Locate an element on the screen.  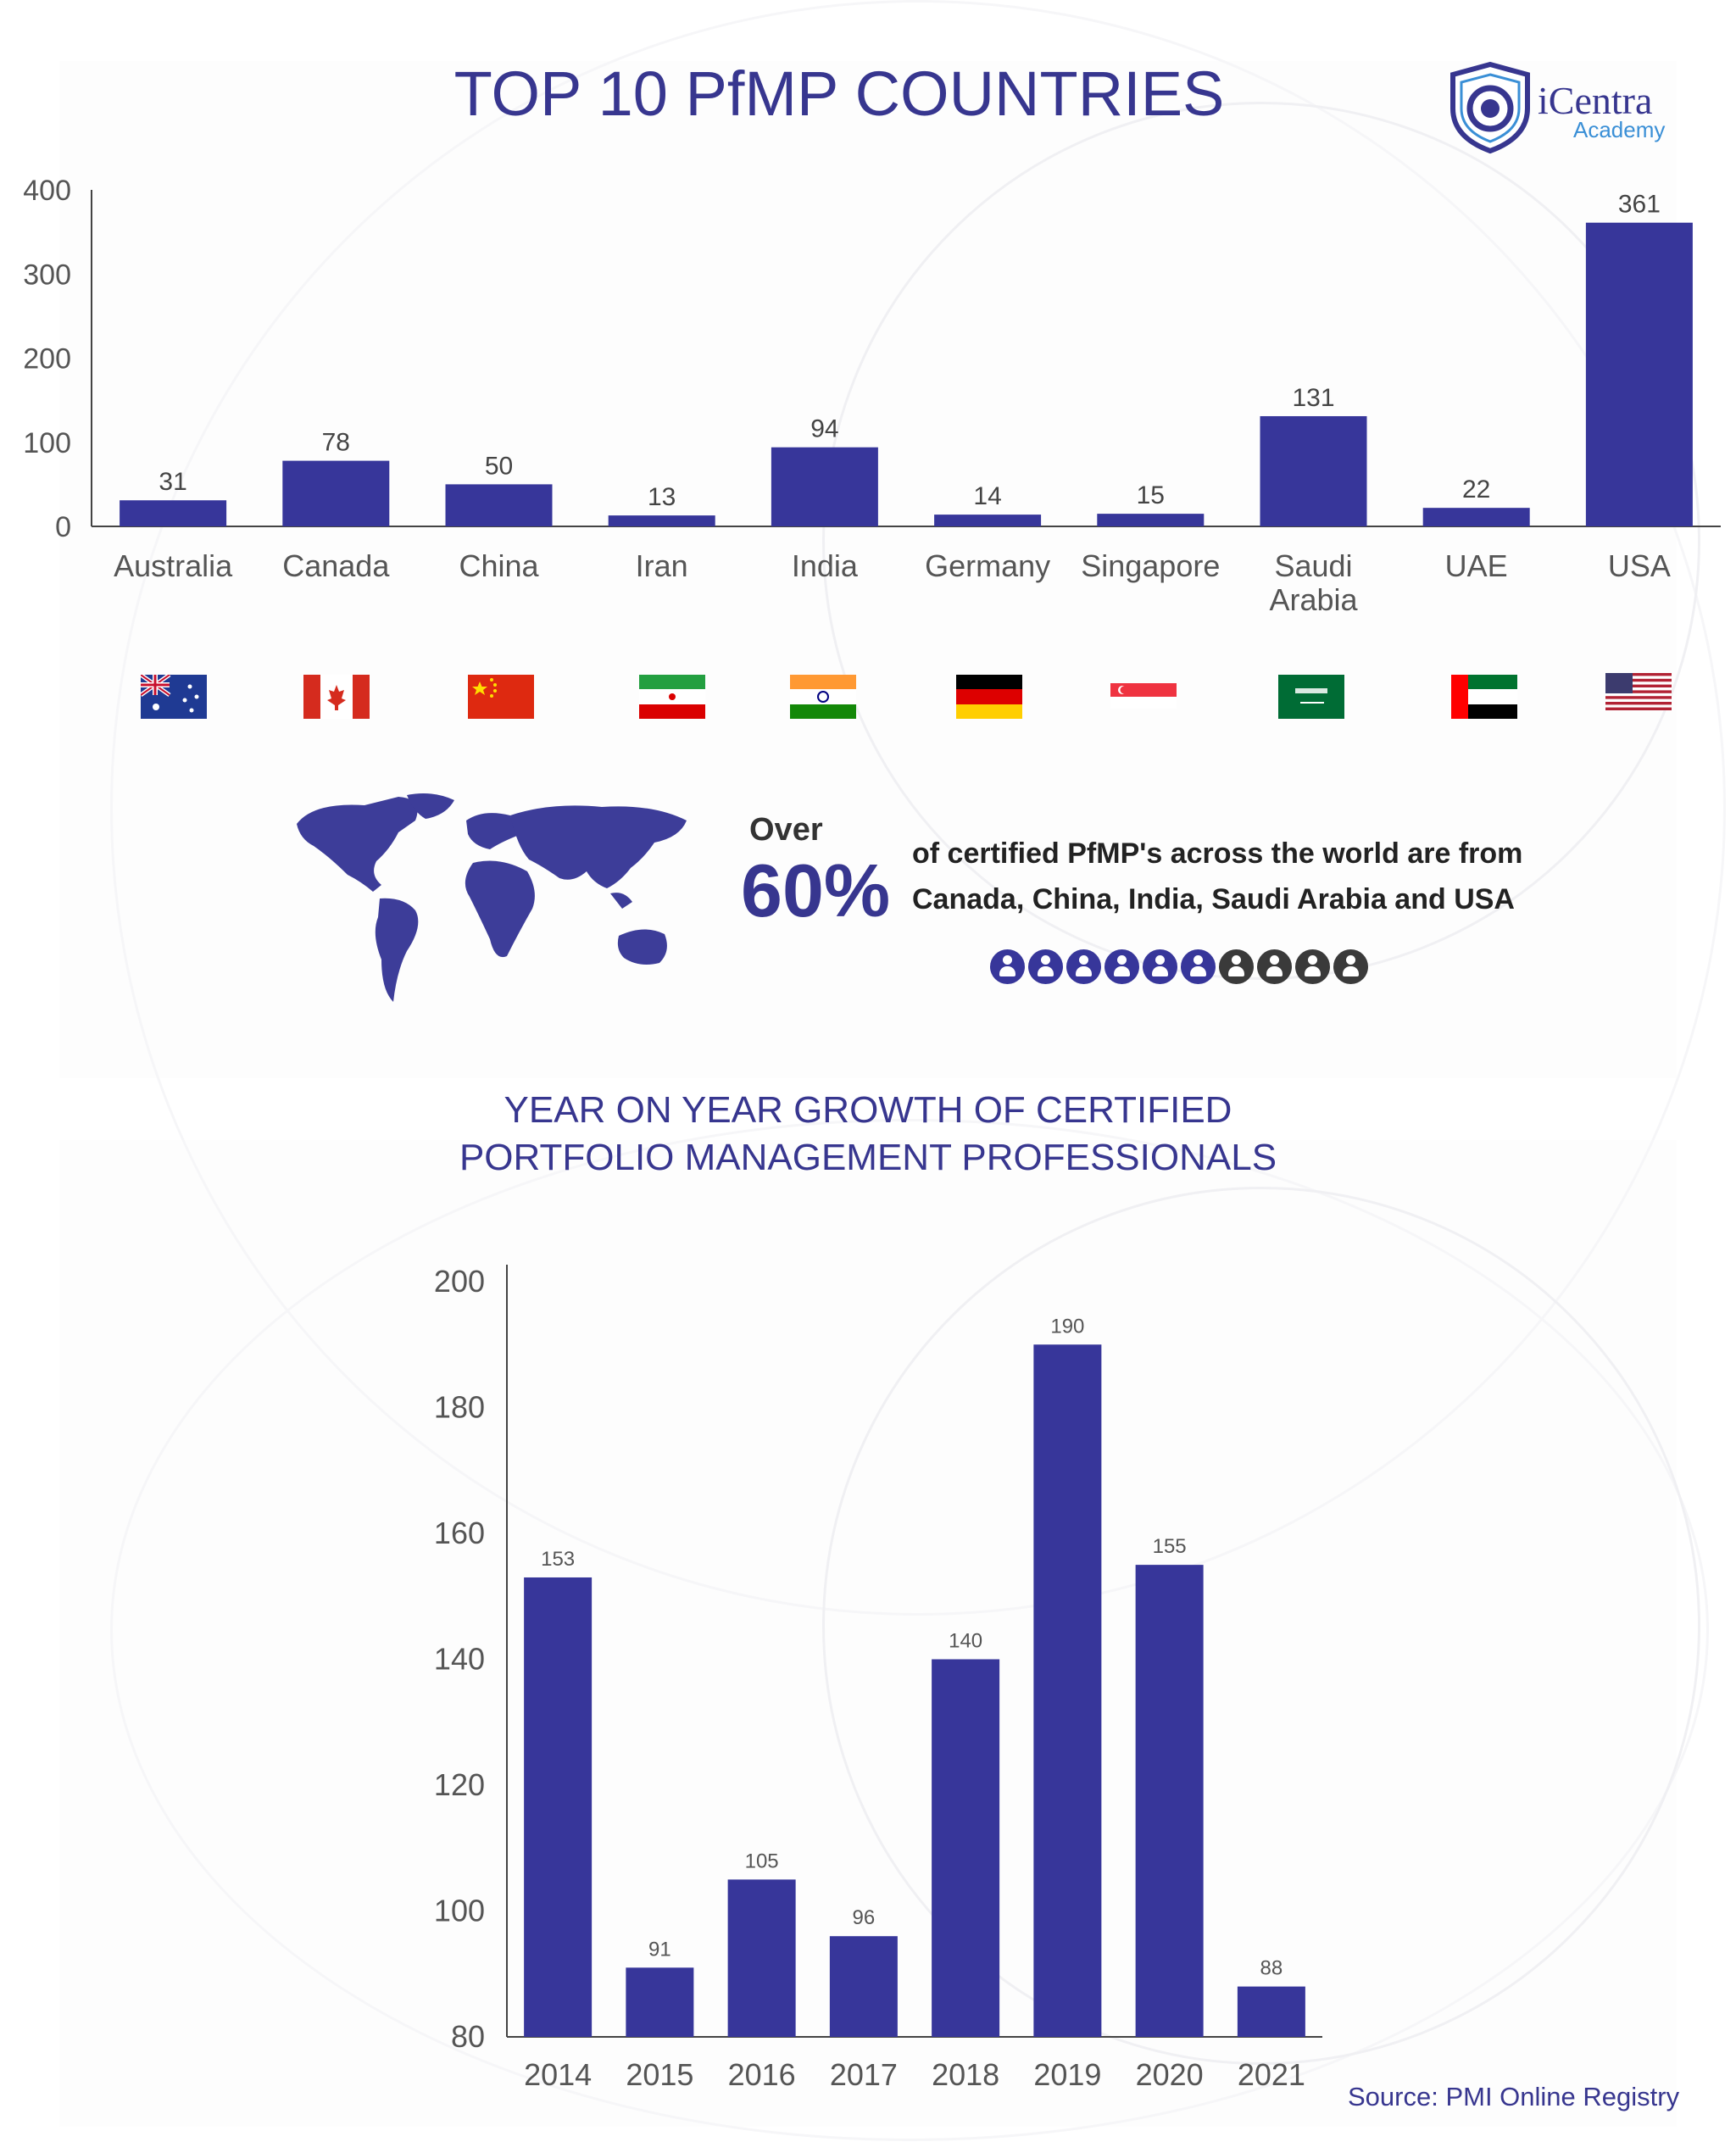
data-label: 31 is located at coordinates (172, 482).